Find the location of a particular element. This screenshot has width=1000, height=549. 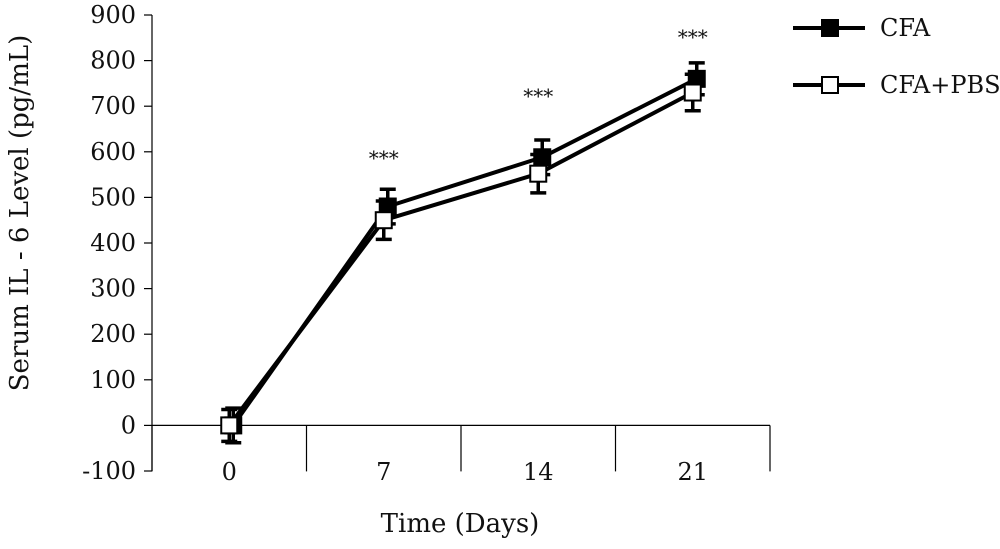

y-tick-label: 600 is located at coordinates (113, 152).